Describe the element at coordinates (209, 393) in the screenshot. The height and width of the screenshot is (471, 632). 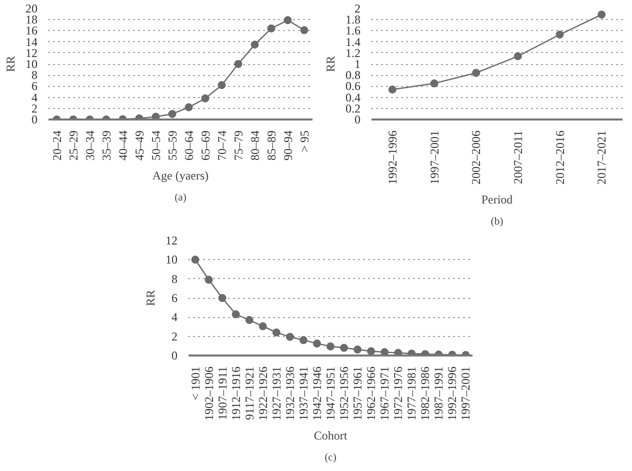
I see `x-tick-label: 1902–1906` at that location.